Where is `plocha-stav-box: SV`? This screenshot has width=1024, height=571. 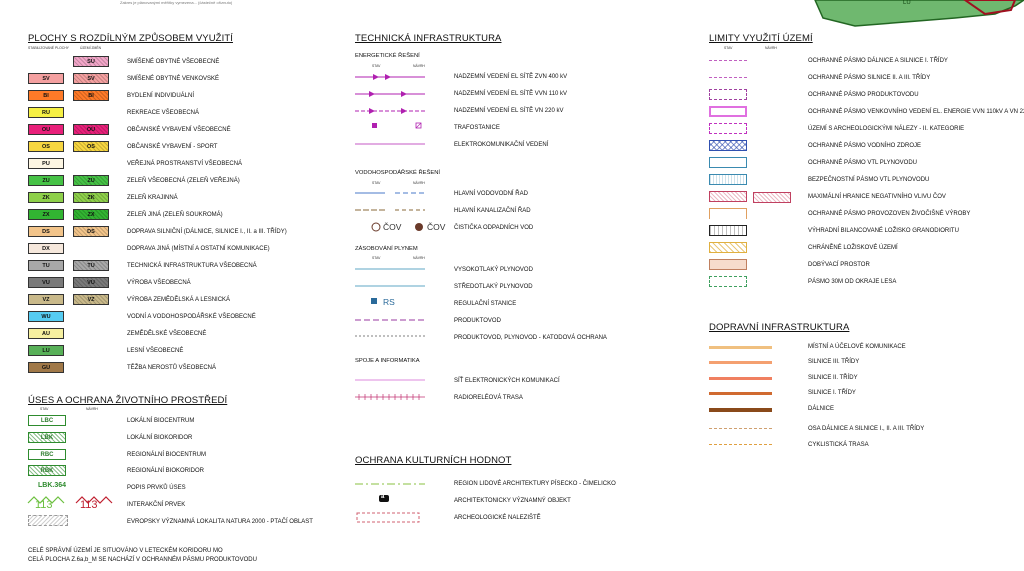 plocha-stav-box: SV is located at coordinates (46, 78).